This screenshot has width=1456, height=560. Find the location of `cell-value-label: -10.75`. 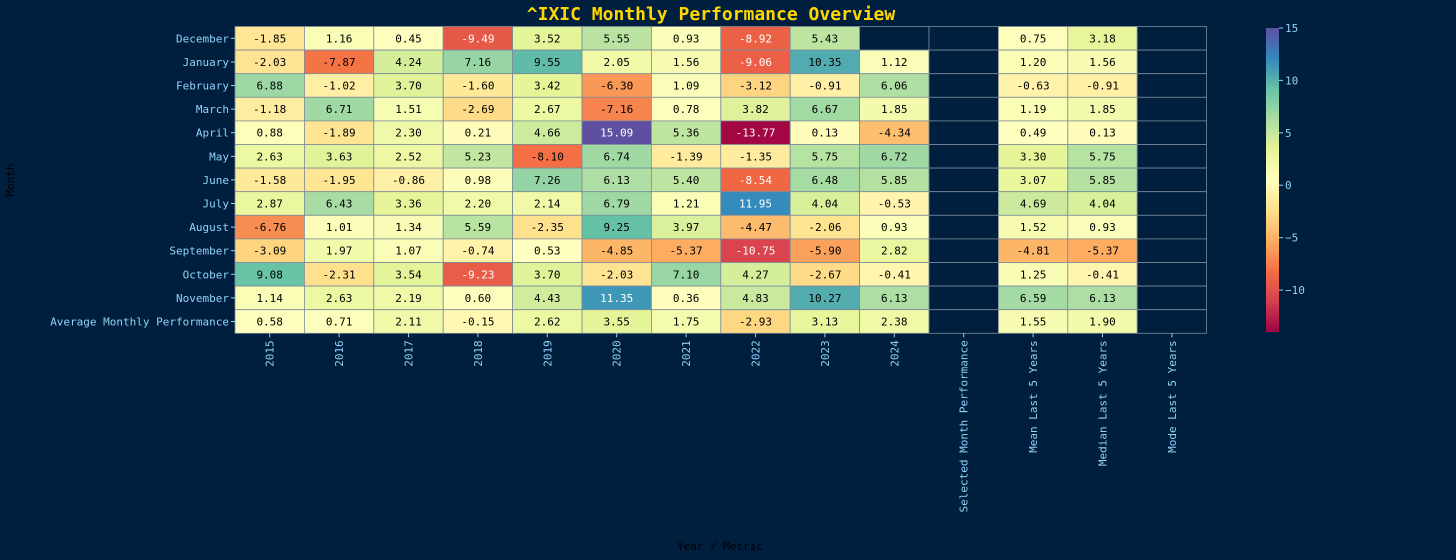

cell-value-label: -10.75 is located at coordinates (756, 251).